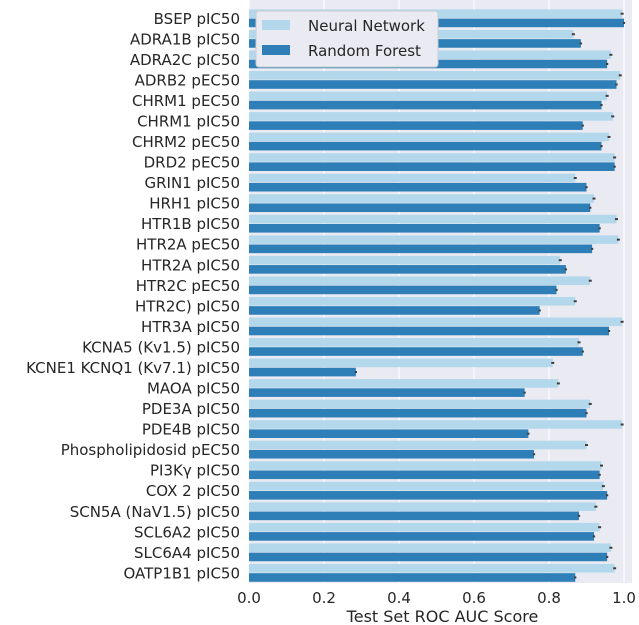 The width and height of the screenshot is (639, 625). Describe the element at coordinates (192, 163) in the screenshot. I see `y-tick-label: DRD2 pEC50` at that location.